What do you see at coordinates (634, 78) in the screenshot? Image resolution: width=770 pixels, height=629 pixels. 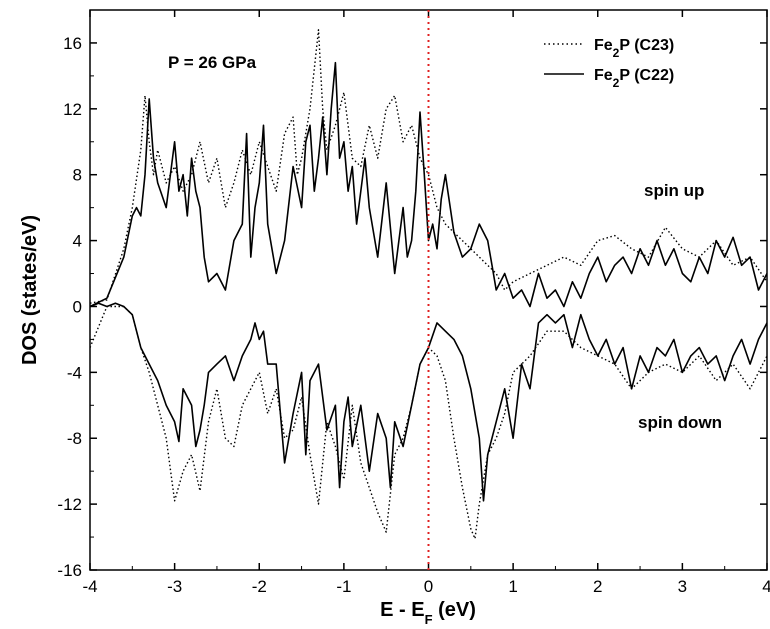 I see `legend-label-c22: Fe2P (C22)` at bounding box center [634, 78].